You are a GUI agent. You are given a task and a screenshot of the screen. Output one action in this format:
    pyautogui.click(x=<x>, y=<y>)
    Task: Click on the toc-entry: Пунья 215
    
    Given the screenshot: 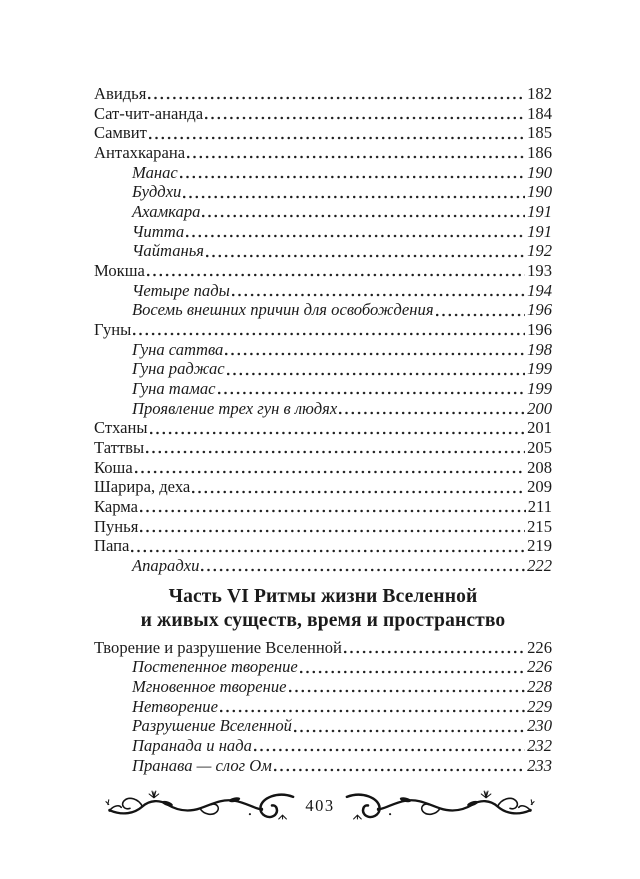 What is the action you would take?
    pyautogui.click(x=323, y=527)
    